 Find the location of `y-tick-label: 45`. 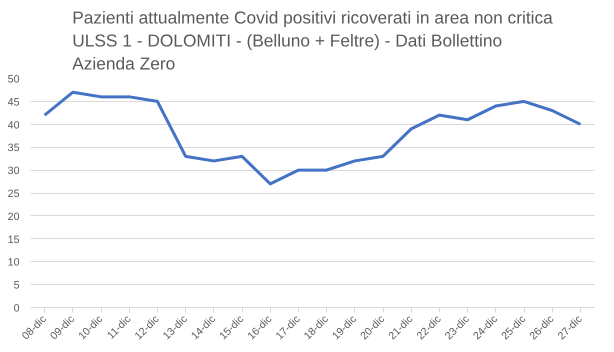

y-tick-label: 45 is located at coordinates (14, 102).